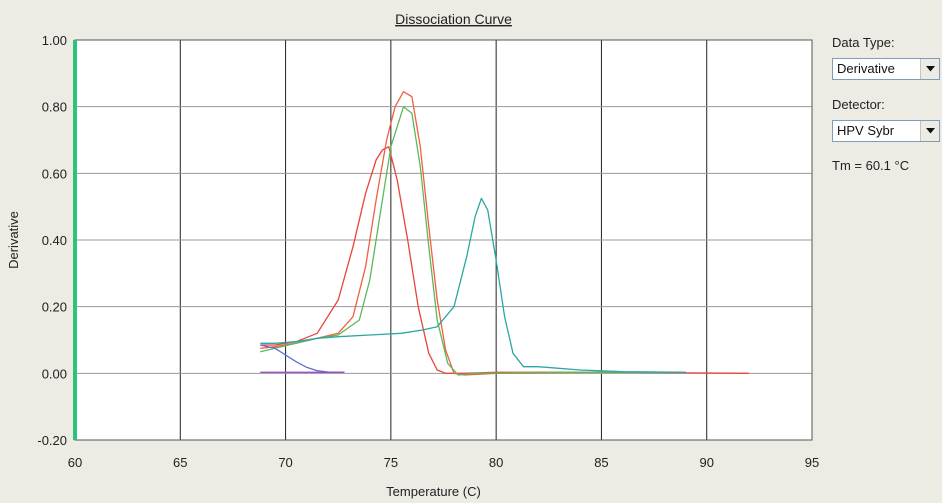 The height and width of the screenshot is (503, 942). Describe the element at coordinates (706, 462) in the screenshot. I see `x-tick-label: 90` at that location.